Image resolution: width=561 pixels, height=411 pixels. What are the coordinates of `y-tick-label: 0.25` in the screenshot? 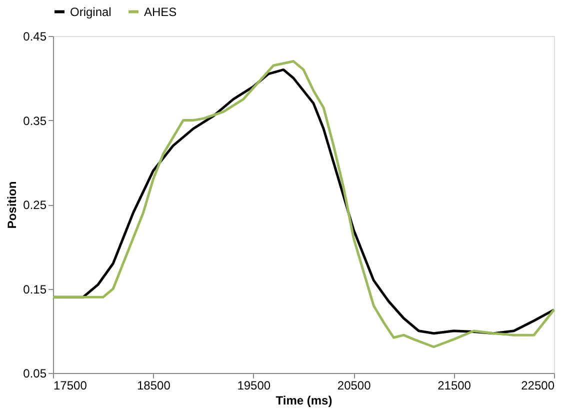 It's located at (35, 205).